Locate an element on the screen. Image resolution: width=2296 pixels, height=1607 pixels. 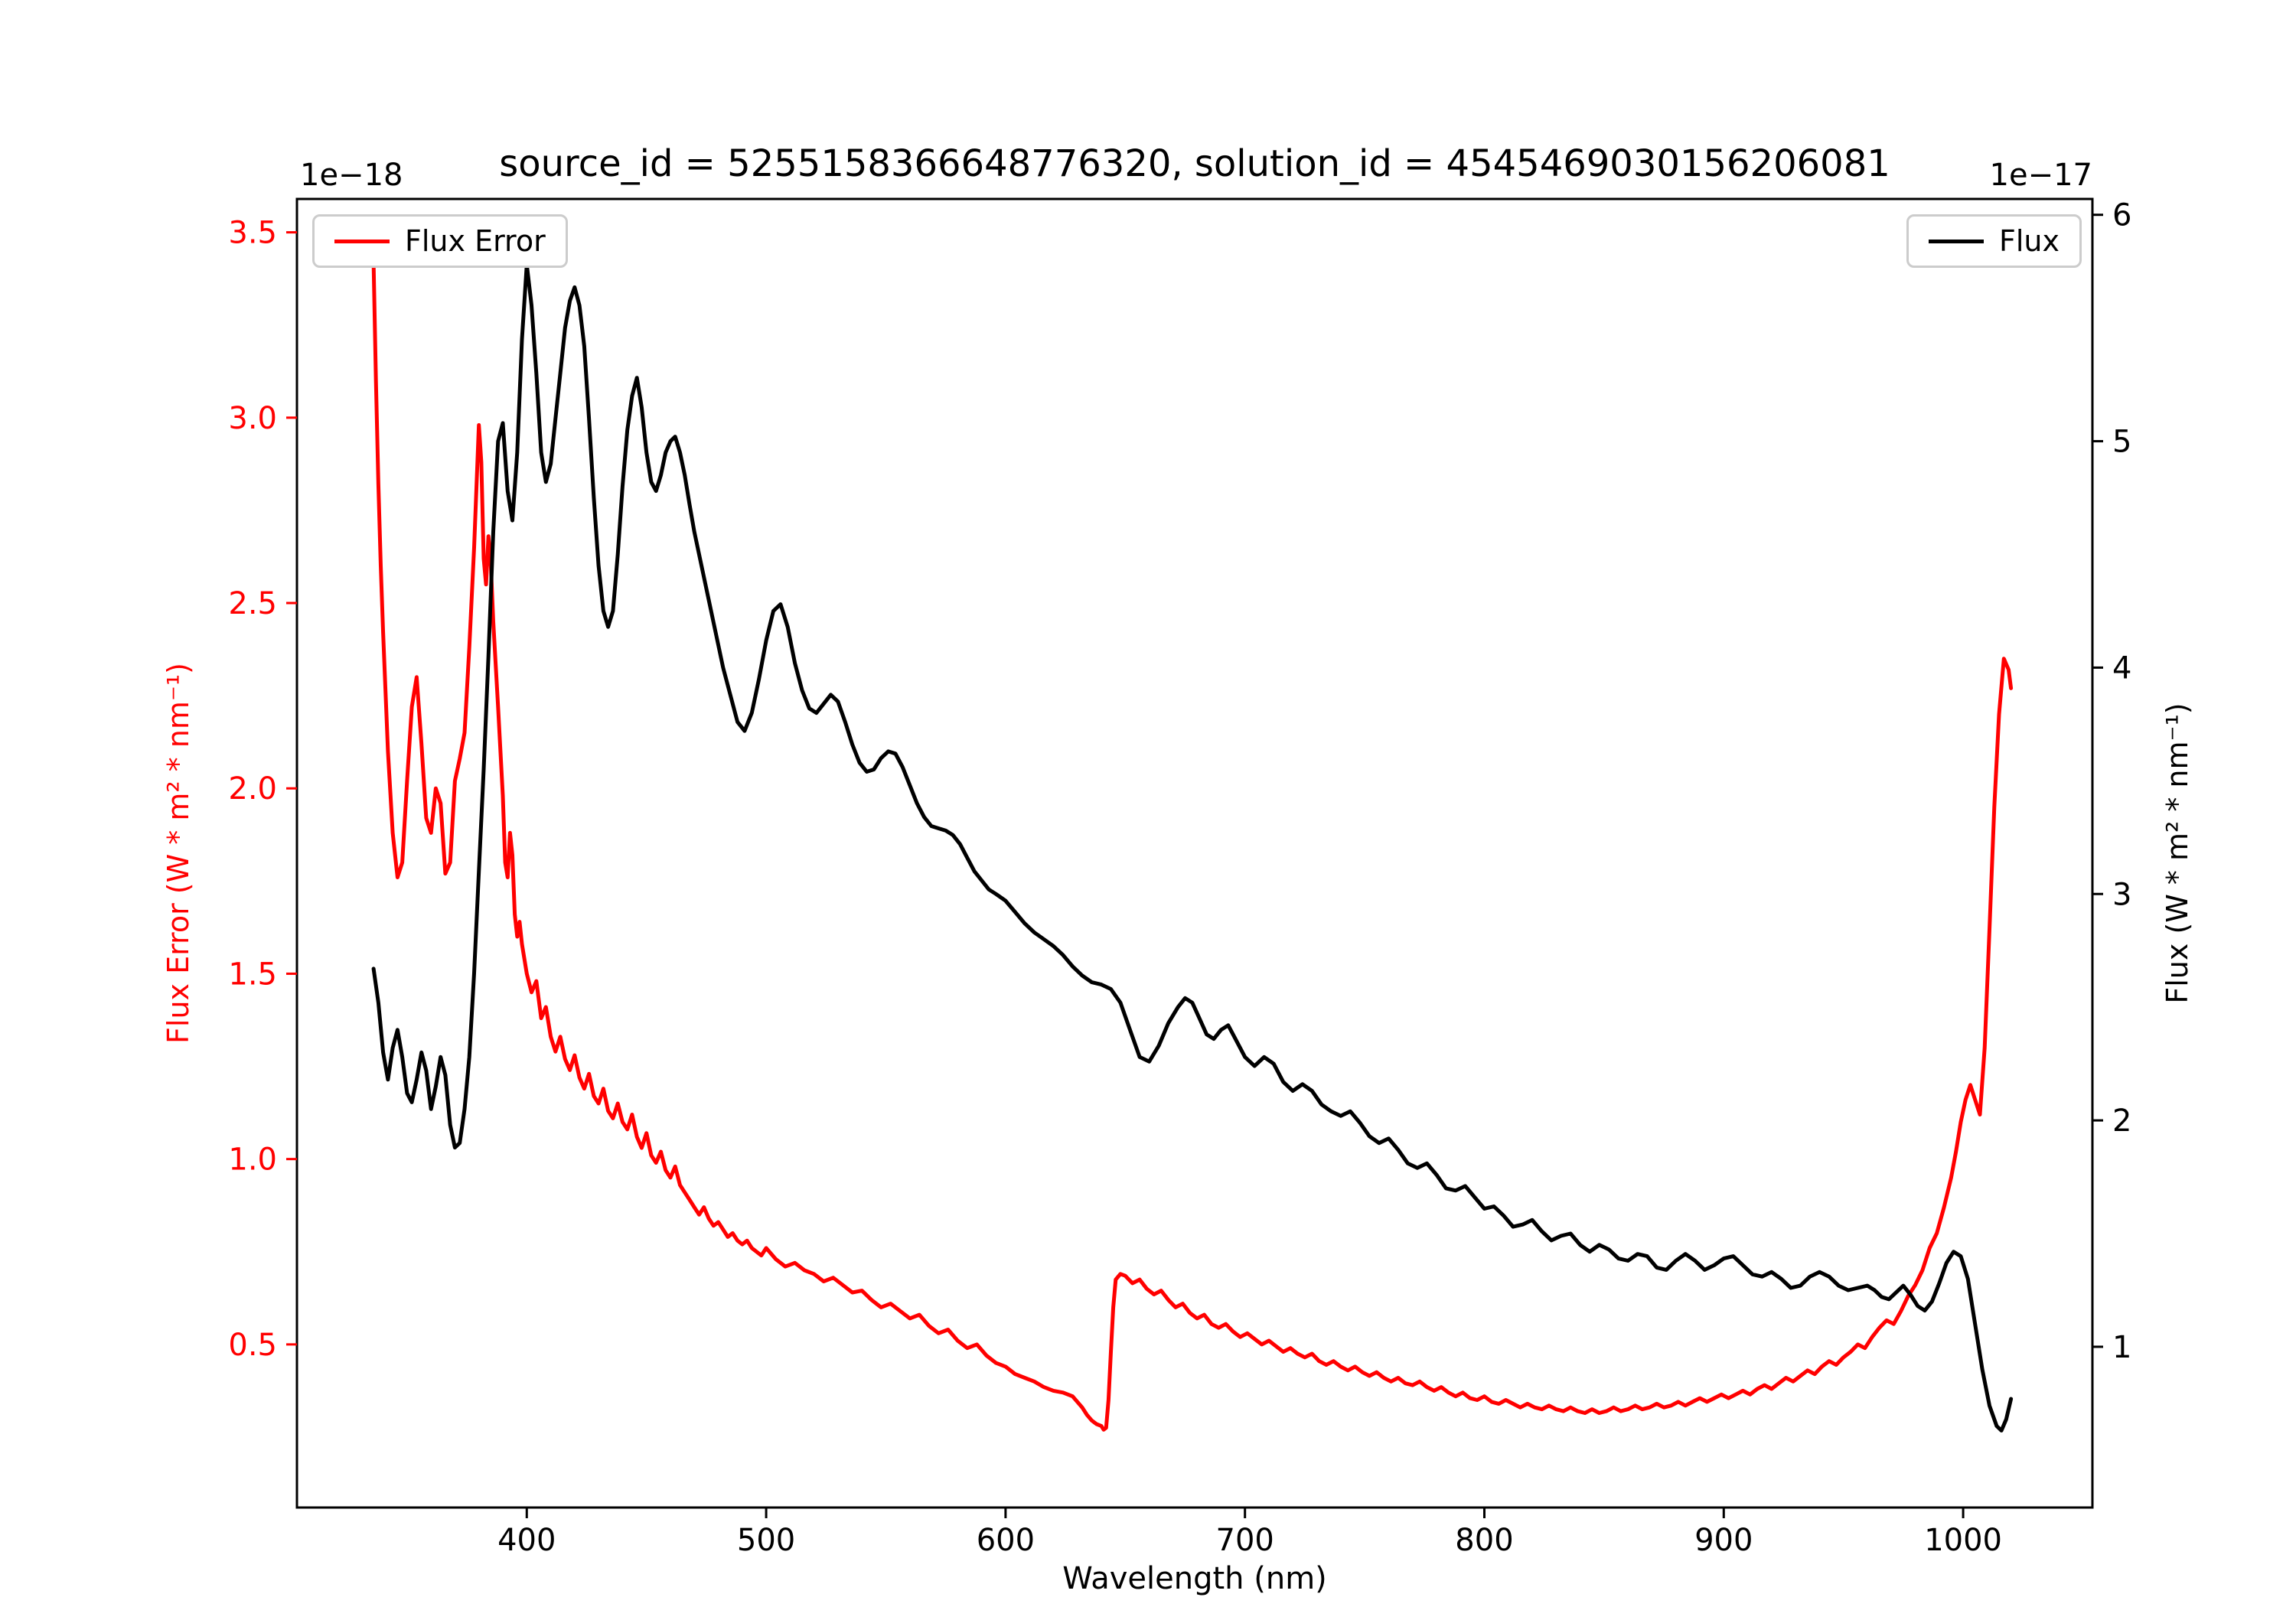
svg-text: 3.0 is located at coordinates (252, 419).